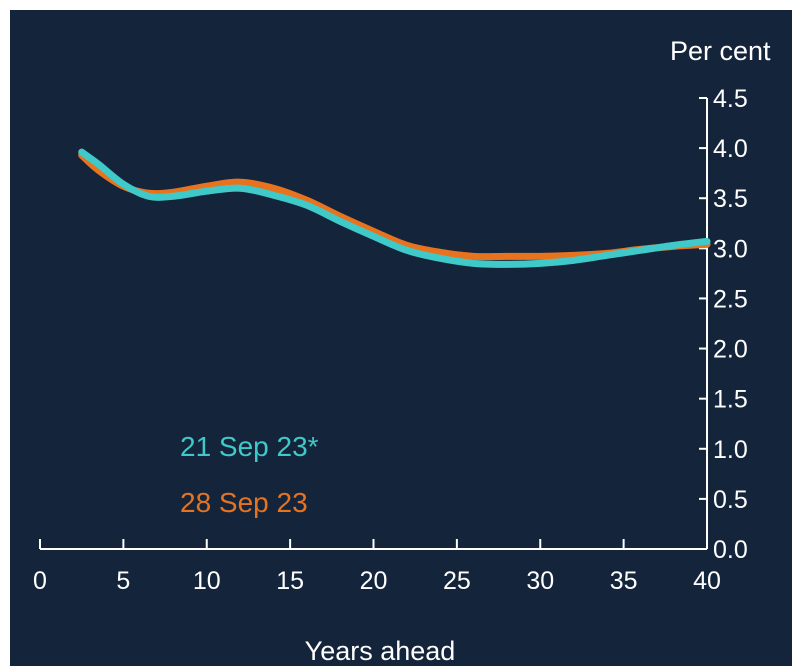 The height and width of the screenshot is (666, 792). Describe the element at coordinates (730, 500) in the screenshot. I see `y-tick-label: 0.5` at that location.